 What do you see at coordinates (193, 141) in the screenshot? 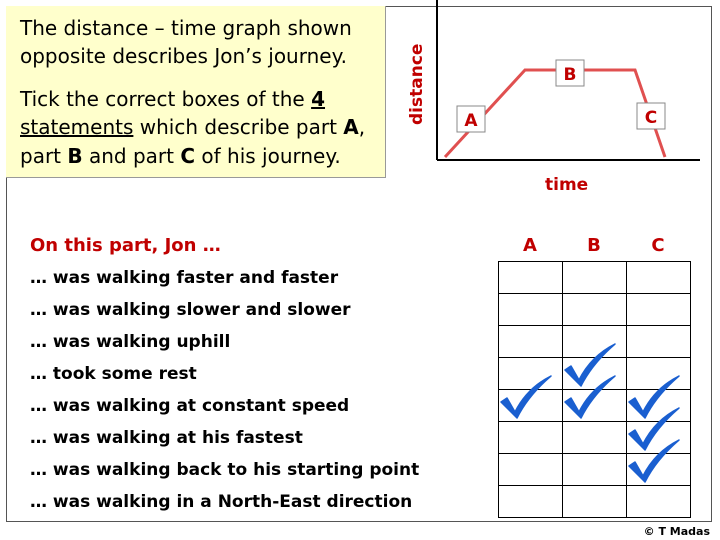
I see `intro-text: , part` at bounding box center [193, 141].